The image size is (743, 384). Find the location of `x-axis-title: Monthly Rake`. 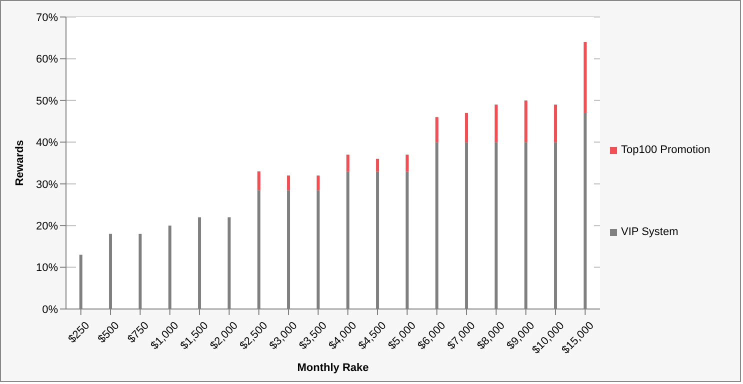

x-axis-title: Monthly Rake is located at coordinates (333, 368).